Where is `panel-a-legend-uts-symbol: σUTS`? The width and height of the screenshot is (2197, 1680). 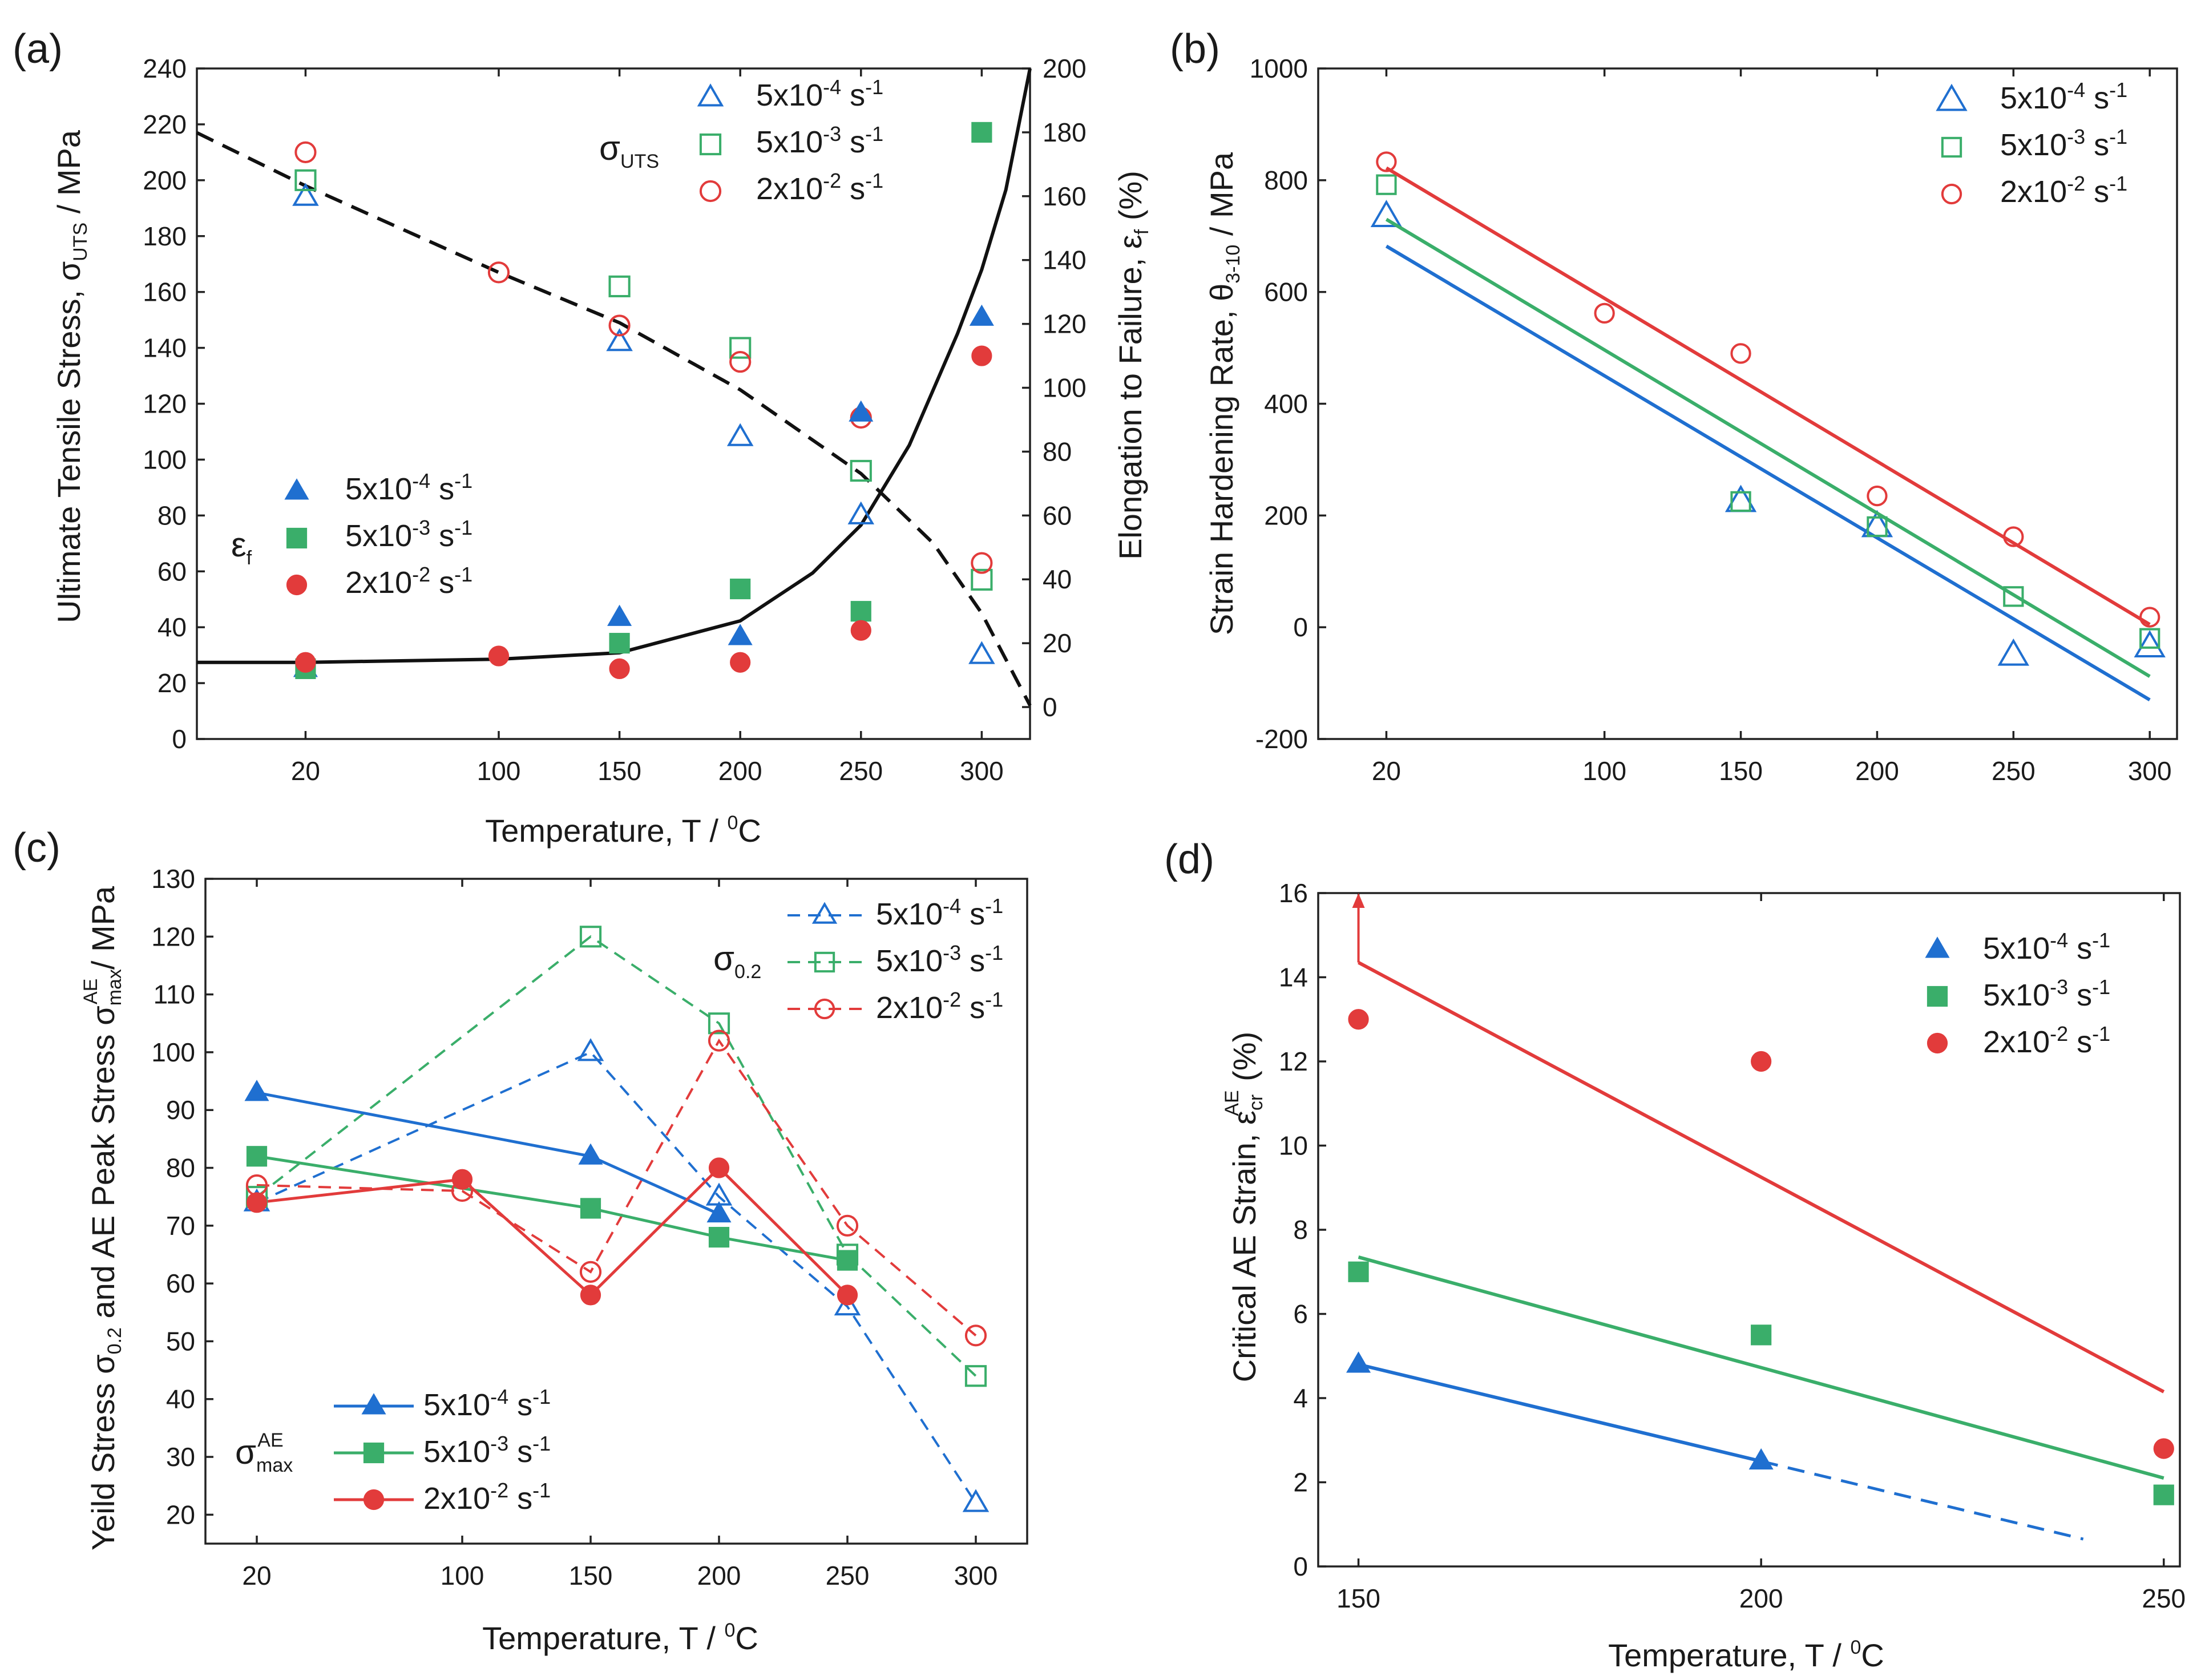
panel-a-legend-uts-symbol: σUTS is located at coordinates (629, 150).